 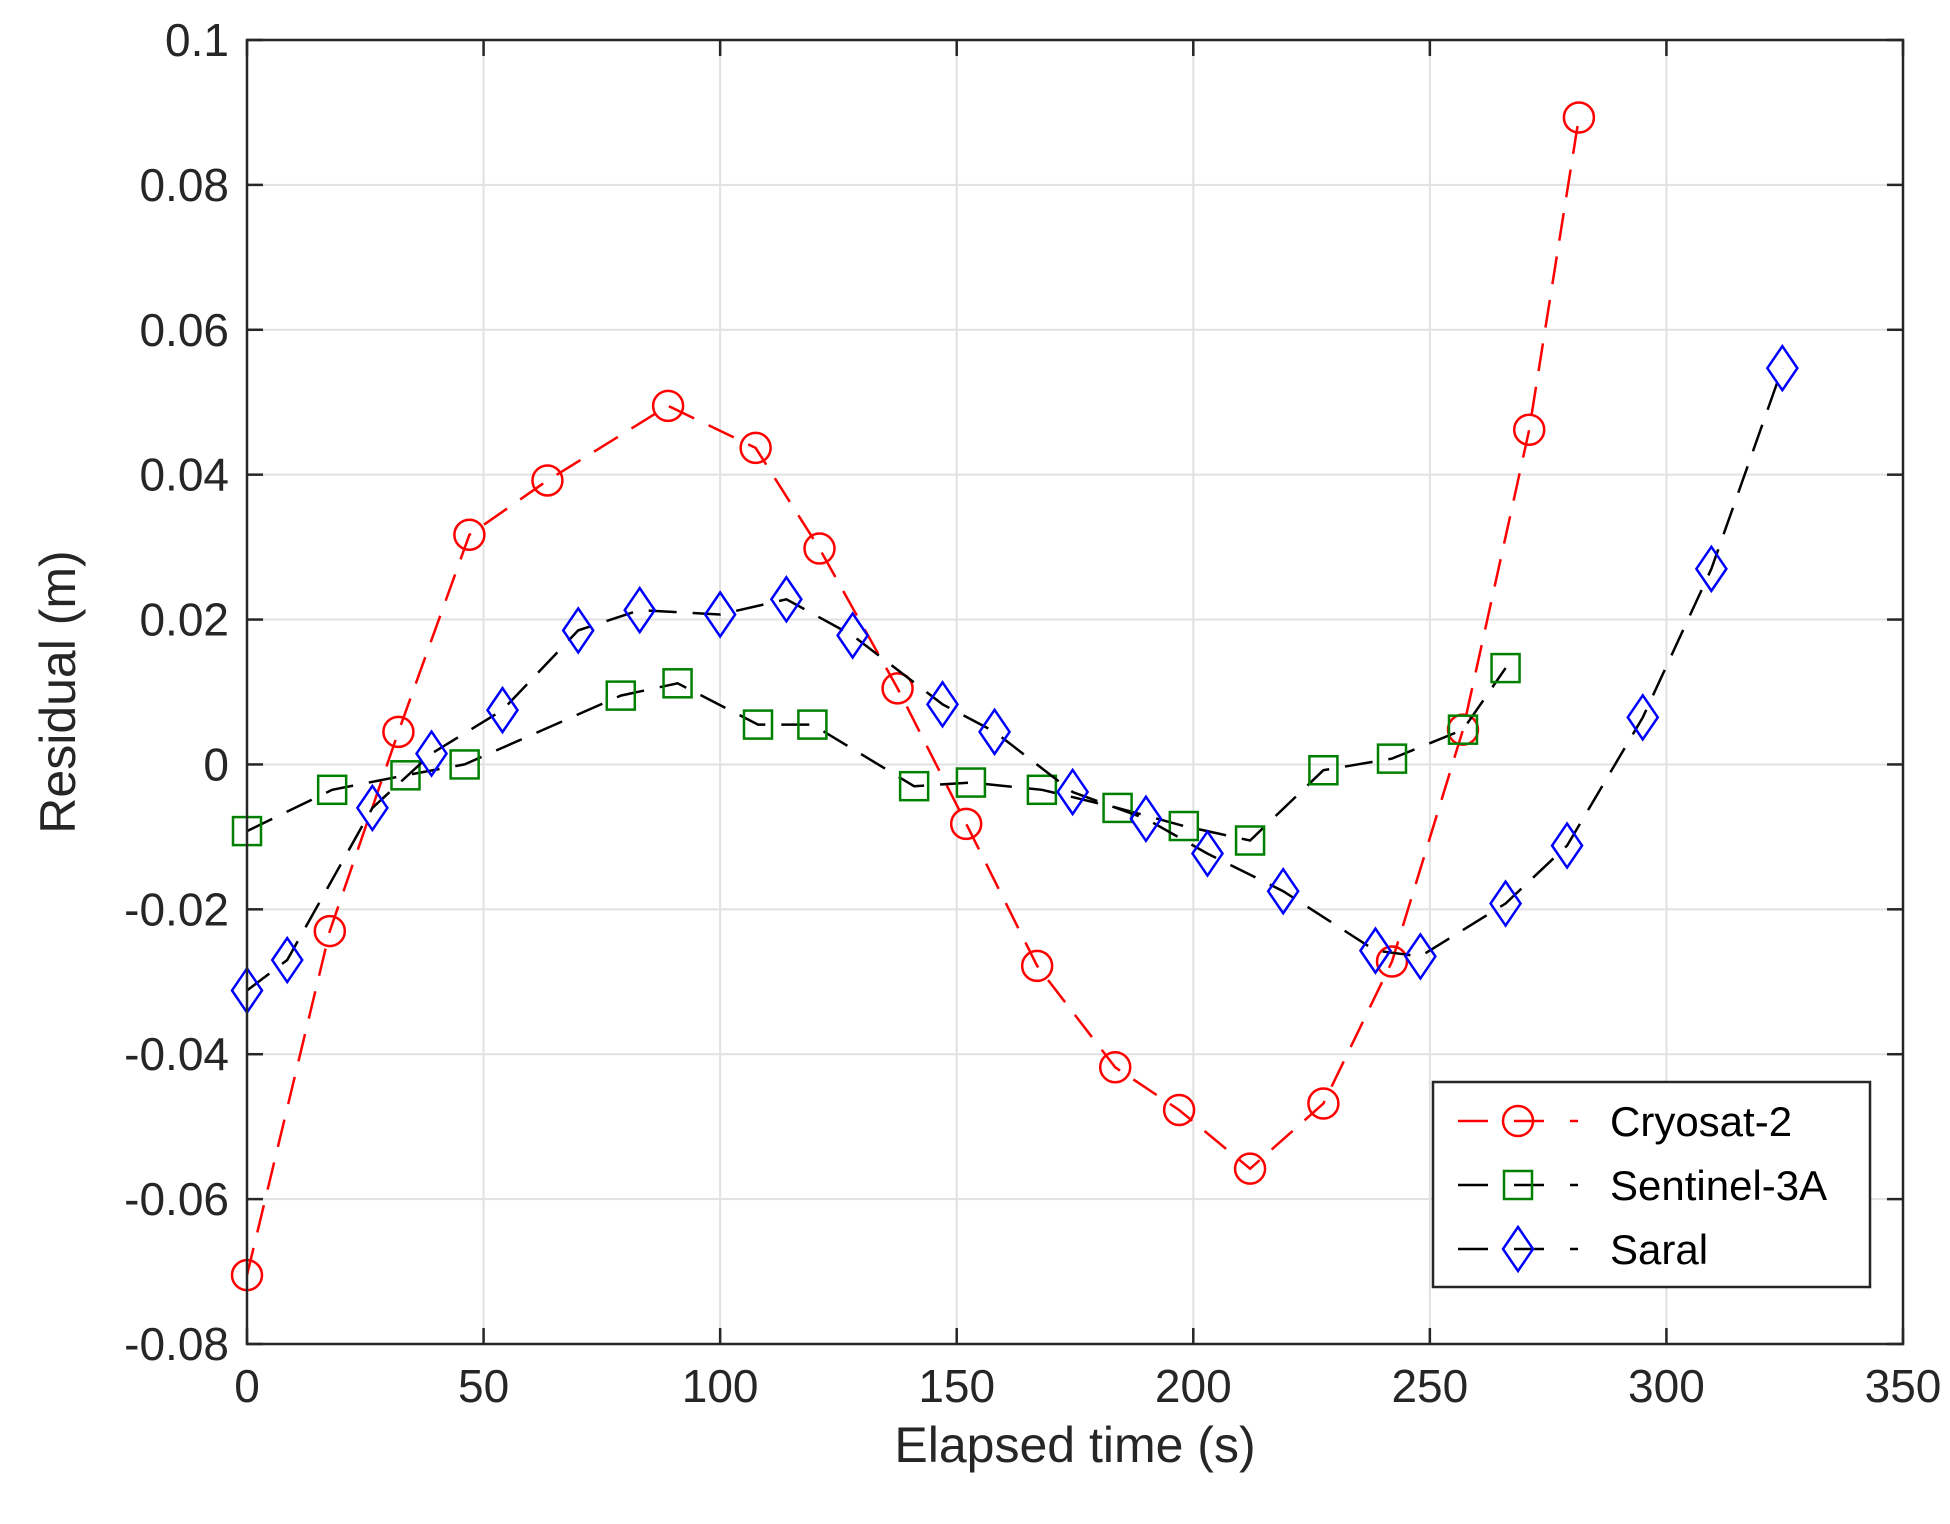 I want to click on legend-item-cryosat-2: Cryosat-2, so click(x=1625, y=1121).